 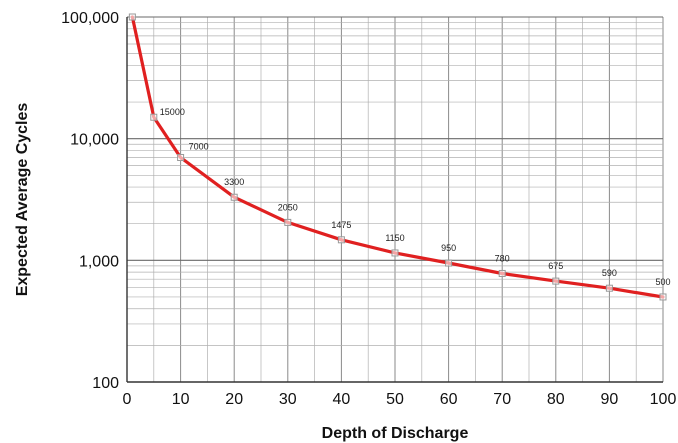 I want to click on data-label: 675, so click(x=555, y=266).